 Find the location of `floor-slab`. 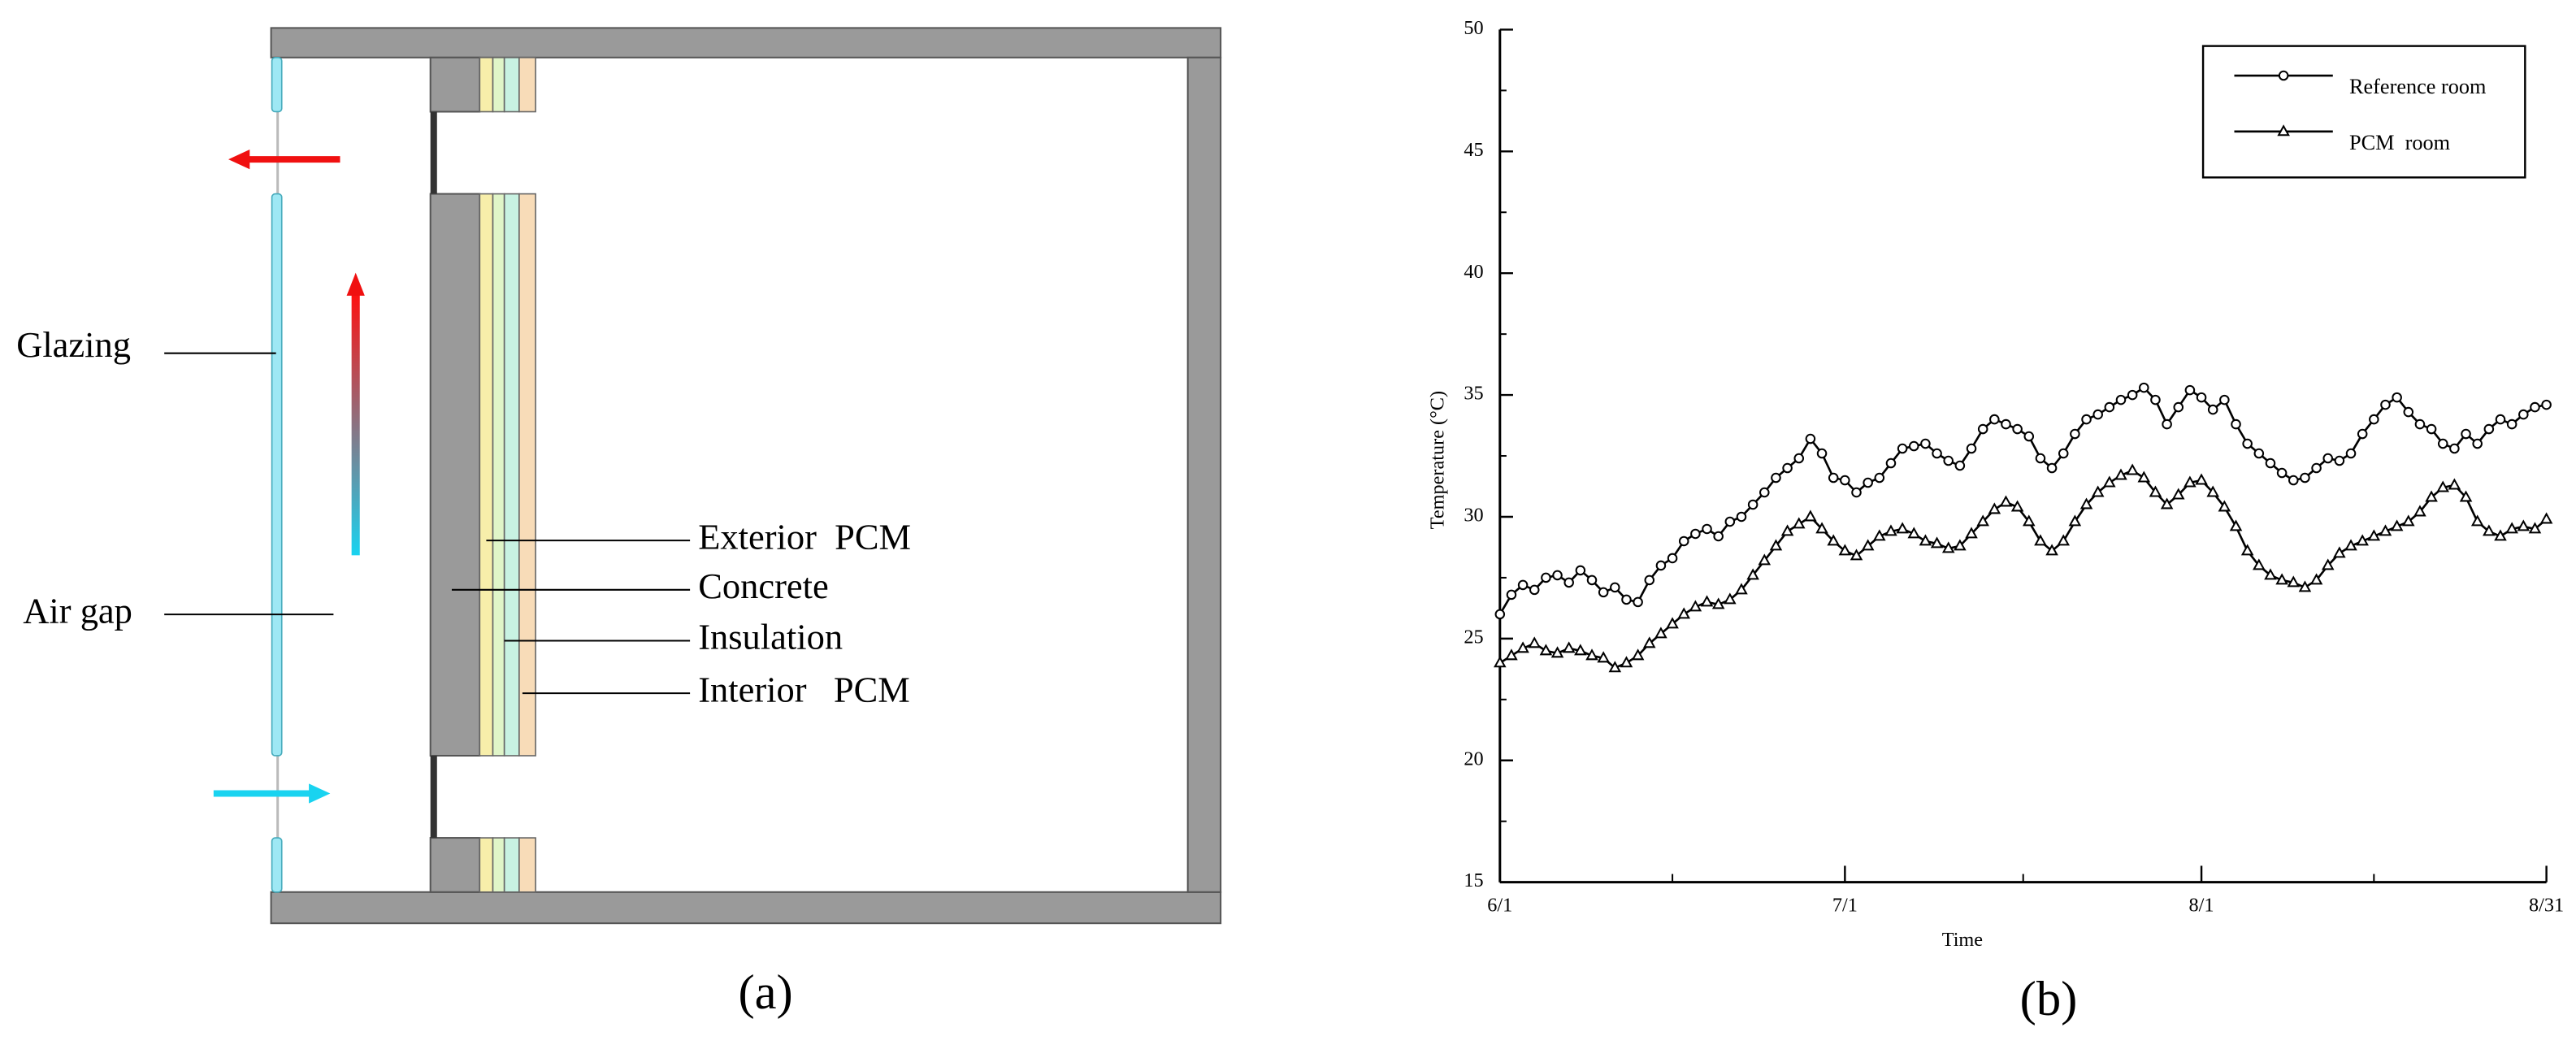

floor-slab is located at coordinates (746, 908).